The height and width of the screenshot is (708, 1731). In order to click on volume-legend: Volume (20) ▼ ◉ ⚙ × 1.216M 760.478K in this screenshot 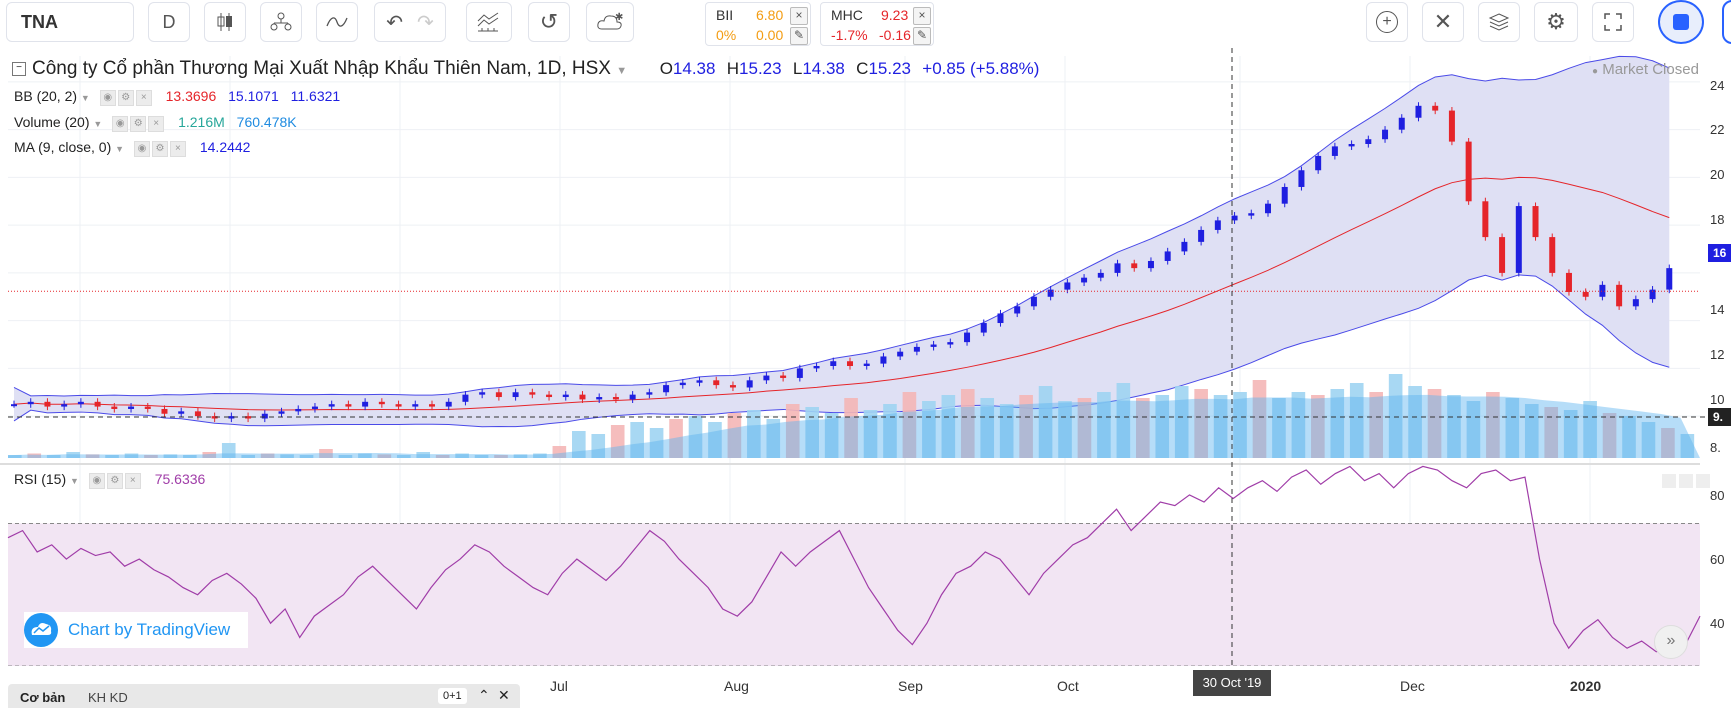, I will do `click(155, 123)`.